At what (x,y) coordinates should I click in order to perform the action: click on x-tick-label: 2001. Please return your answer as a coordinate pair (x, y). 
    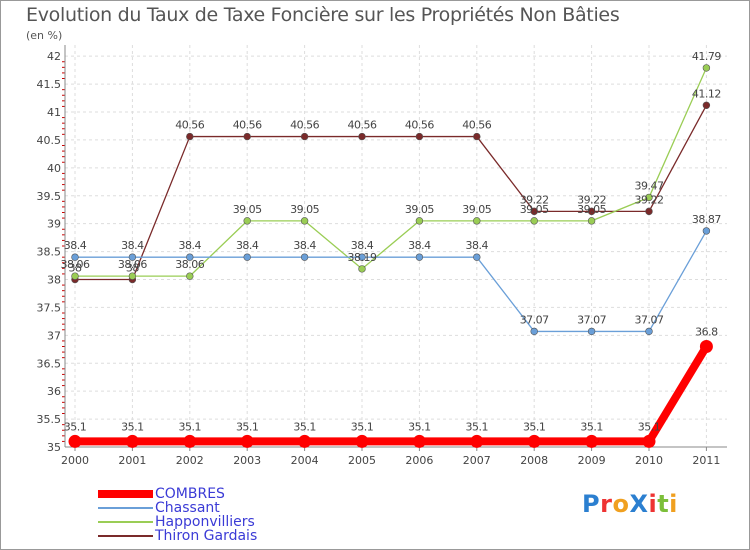
    Looking at the image, I should click on (132, 460).